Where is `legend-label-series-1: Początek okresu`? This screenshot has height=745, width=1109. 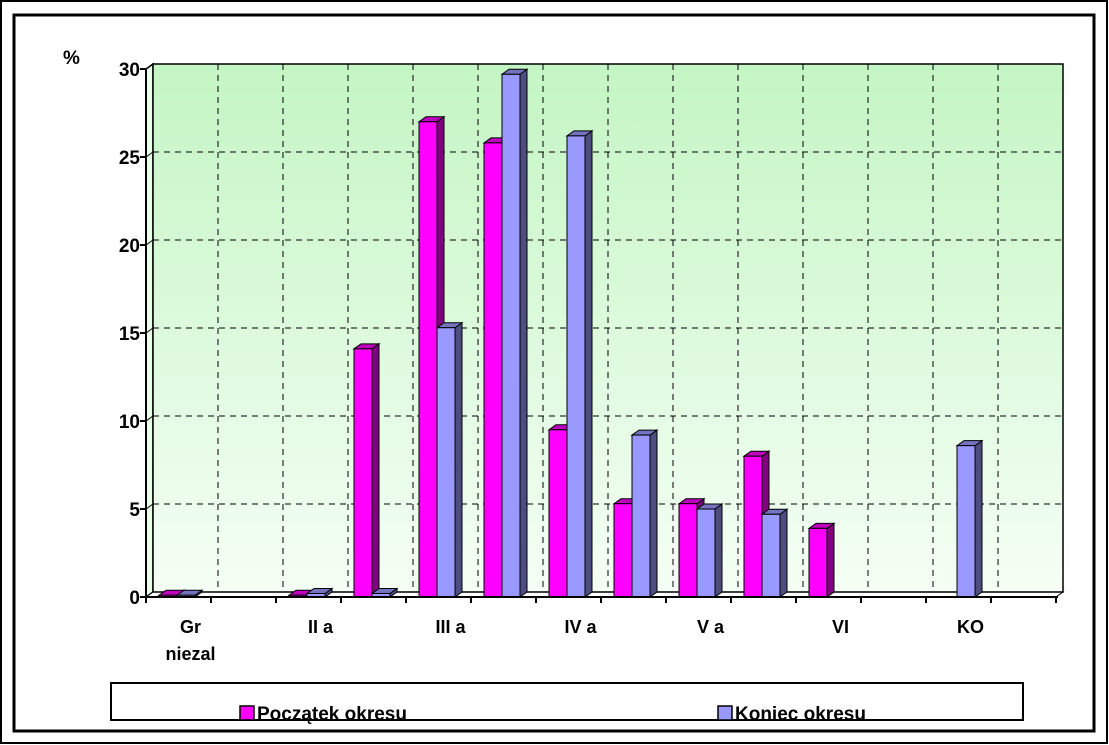 legend-label-series-1: Początek okresu is located at coordinates (332, 714).